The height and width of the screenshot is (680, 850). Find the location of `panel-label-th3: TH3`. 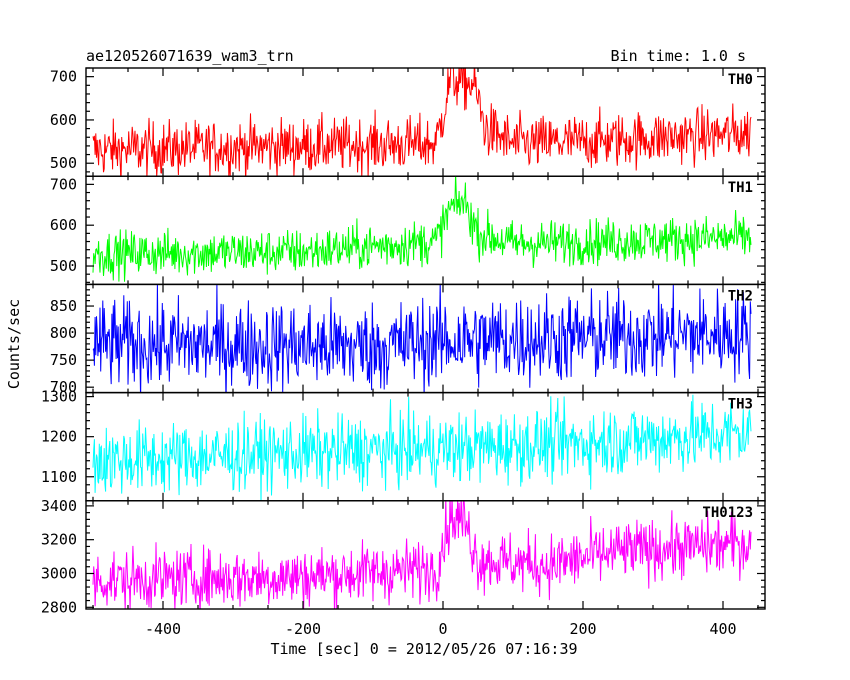

panel-label-th3: TH3 is located at coordinates (740, 405).